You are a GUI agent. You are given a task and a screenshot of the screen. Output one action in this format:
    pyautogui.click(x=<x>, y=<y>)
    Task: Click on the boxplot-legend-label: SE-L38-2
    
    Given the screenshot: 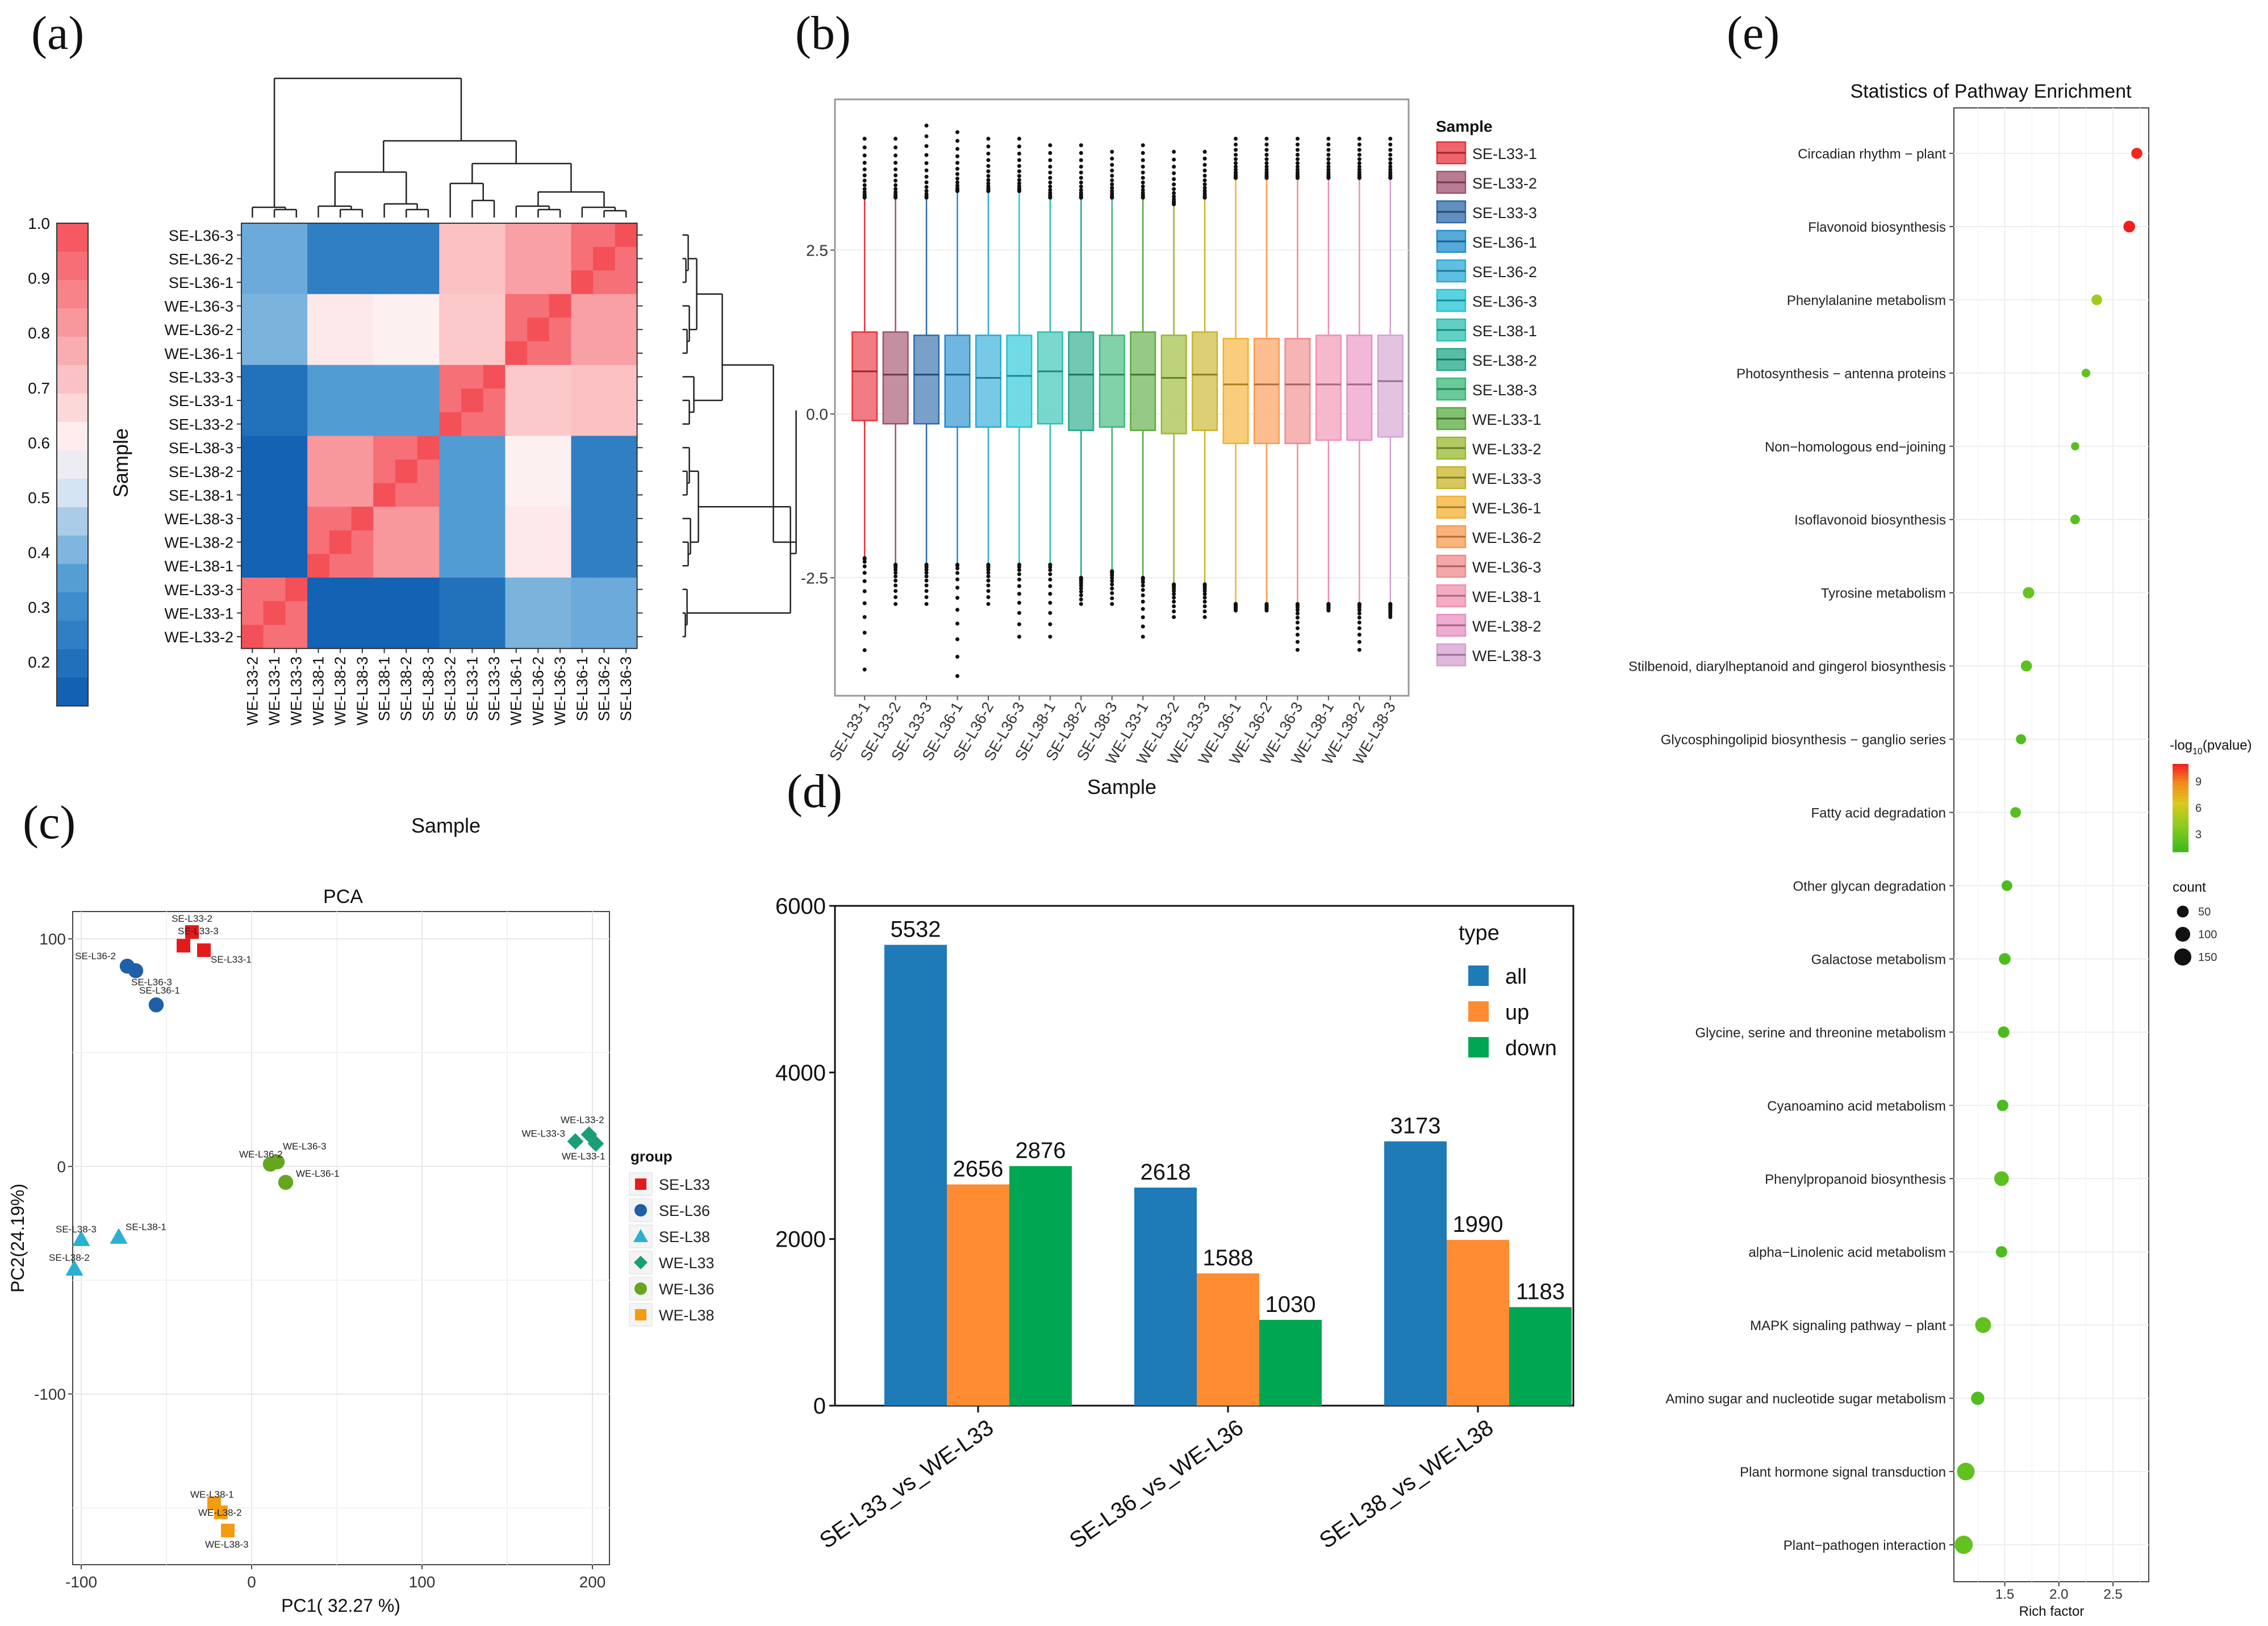 What is the action you would take?
    pyautogui.click(x=1504, y=360)
    